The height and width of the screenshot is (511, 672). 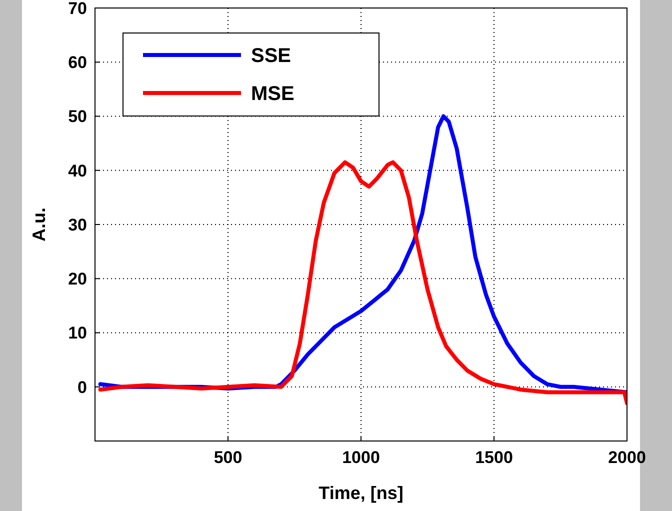 What do you see at coordinates (77, 224) in the screenshot?
I see `y-tick-label: 30` at bounding box center [77, 224].